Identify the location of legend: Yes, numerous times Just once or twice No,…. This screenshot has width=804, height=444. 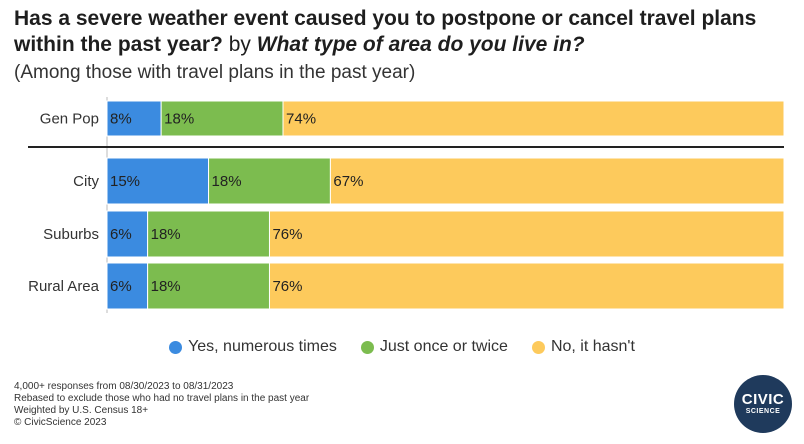
(402, 347).